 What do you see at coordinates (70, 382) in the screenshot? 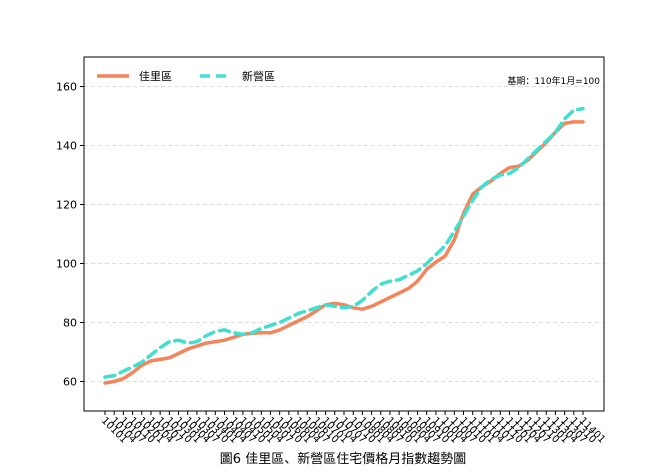
I see `y-tick-label: 60` at bounding box center [70, 382].